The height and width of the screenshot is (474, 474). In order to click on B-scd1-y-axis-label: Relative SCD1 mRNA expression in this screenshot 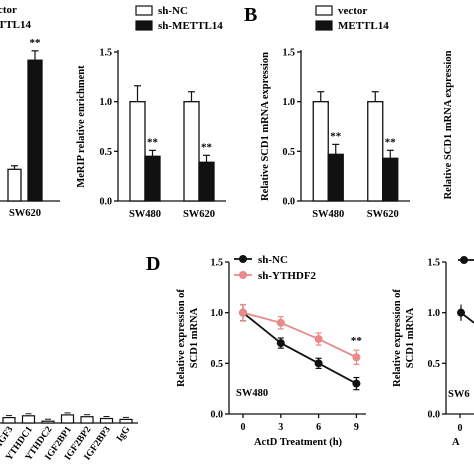, I will do `click(265, 126)`.